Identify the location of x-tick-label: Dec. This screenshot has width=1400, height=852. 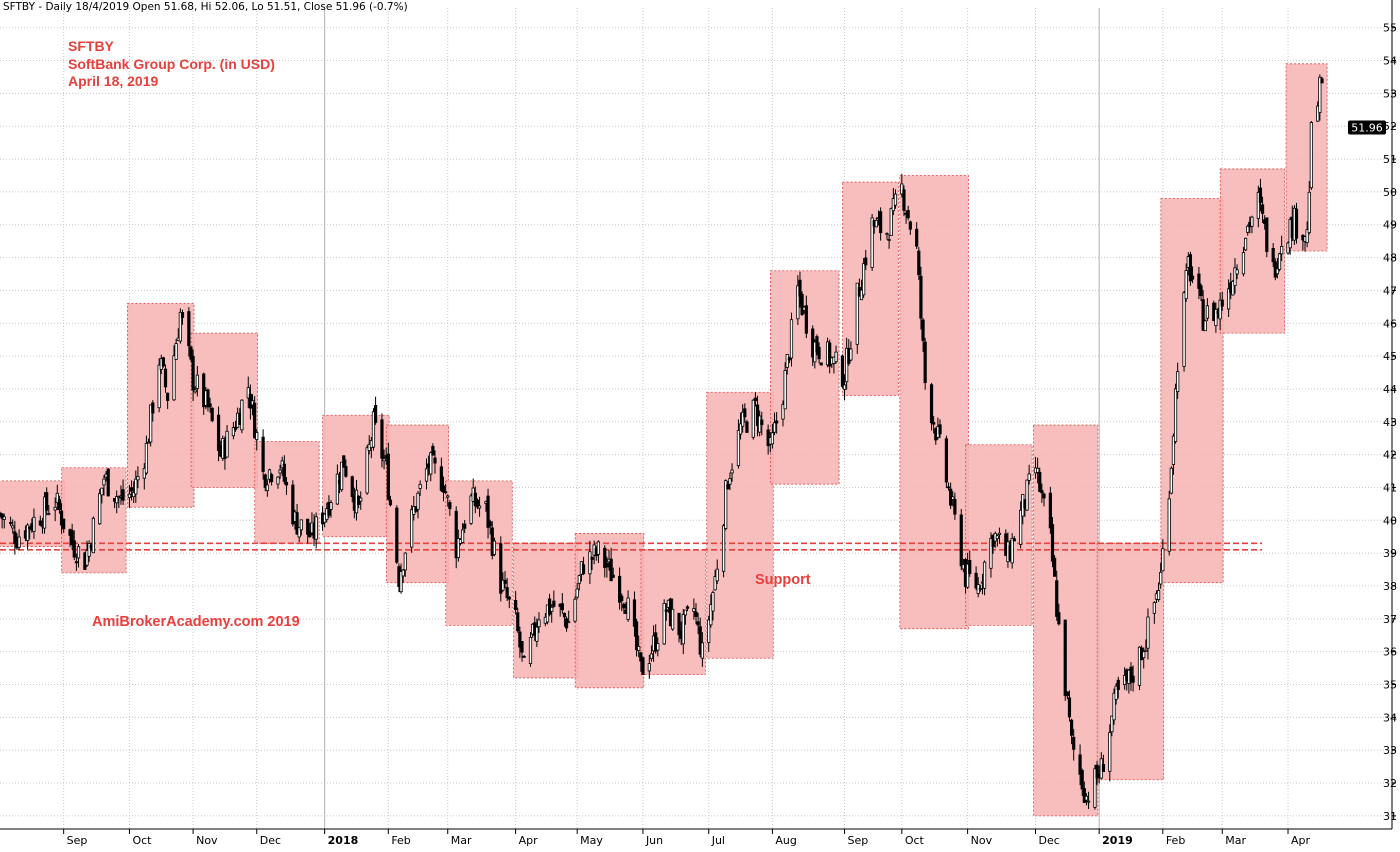
(1049, 840).